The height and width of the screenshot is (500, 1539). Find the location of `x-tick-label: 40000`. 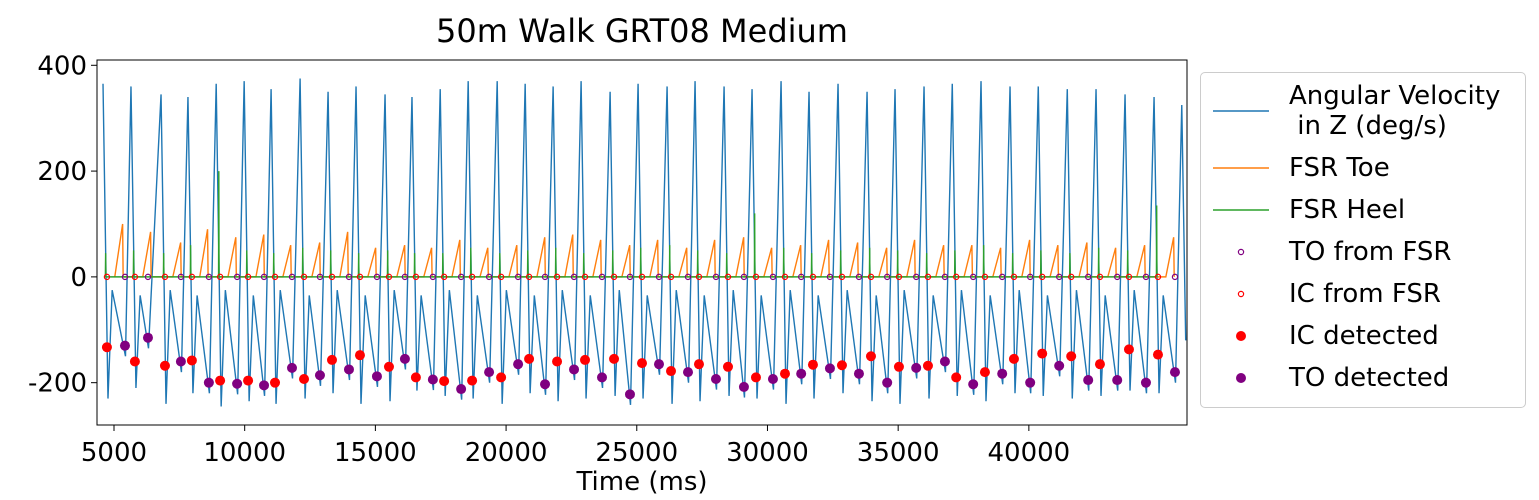

x-tick-label: 40000 is located at coordinates (1028, 453).